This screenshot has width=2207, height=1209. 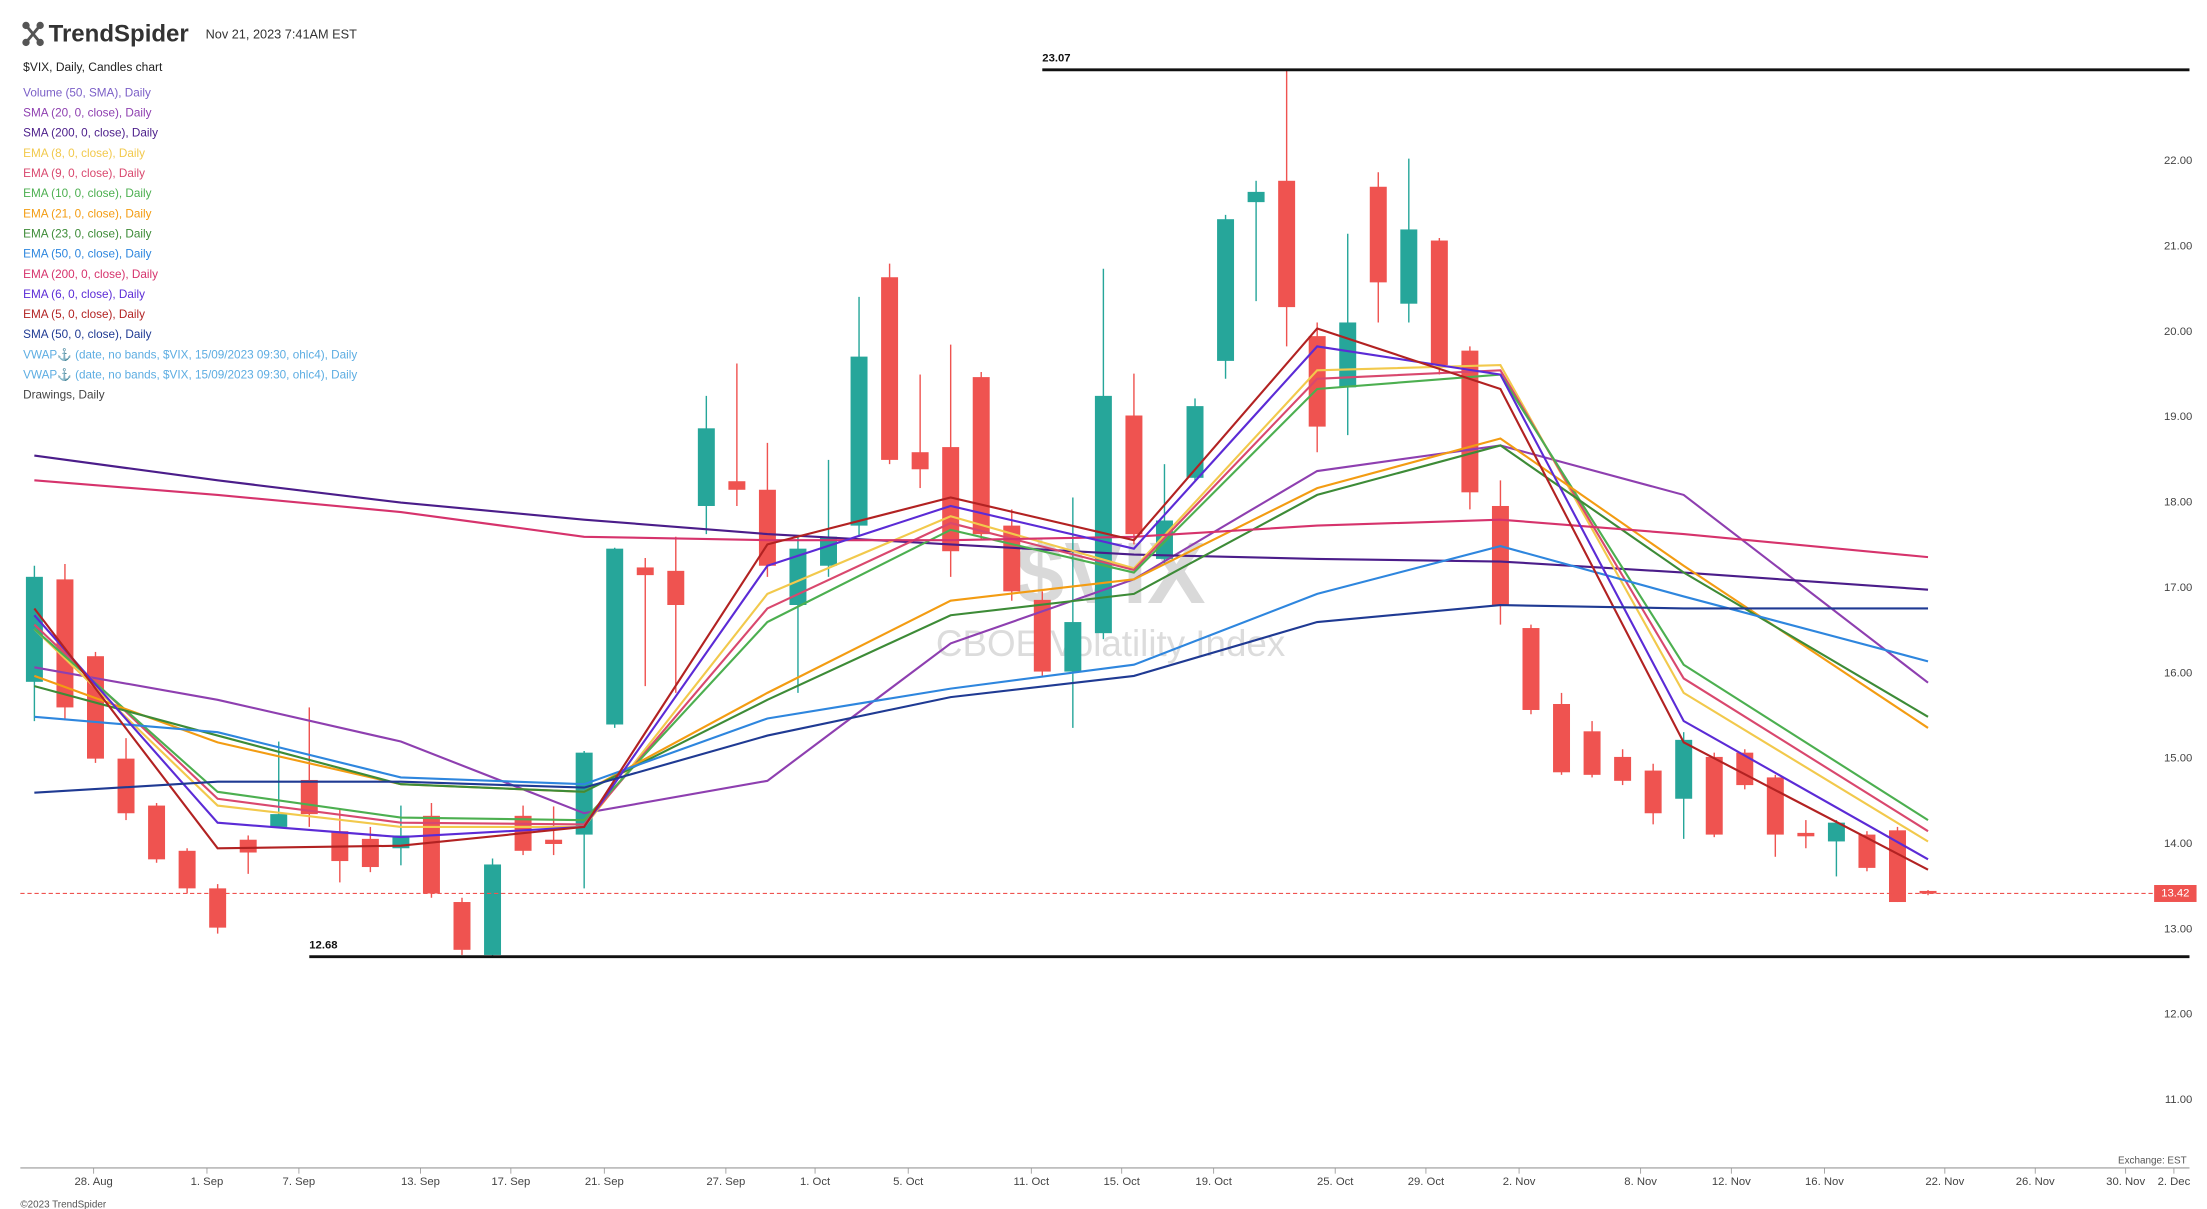 I want to click on price-label: 13.42, so click(x=2175, y=893).